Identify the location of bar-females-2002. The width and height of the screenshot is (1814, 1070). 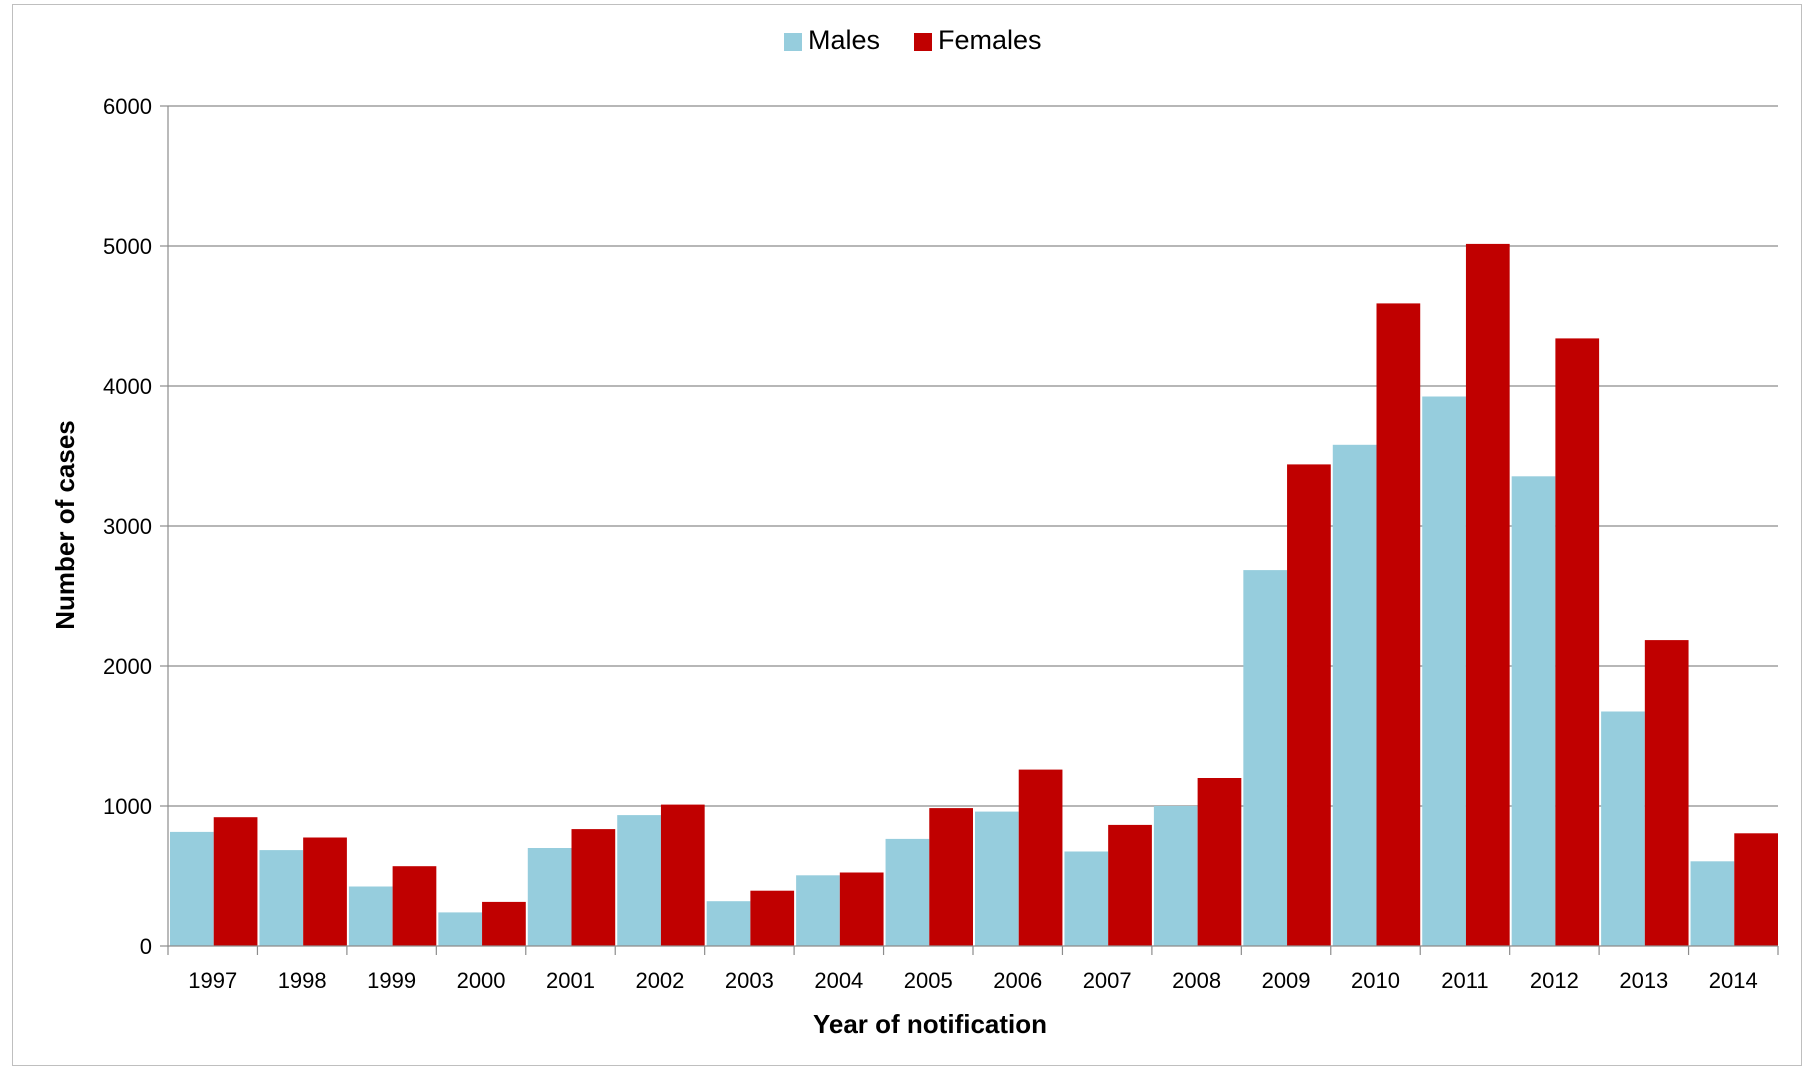
(682, 875).